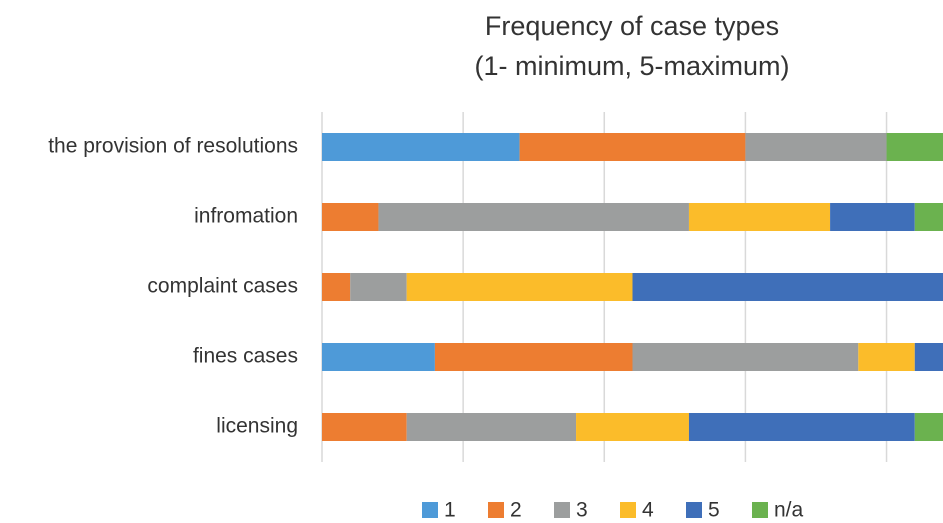 This screenshot has width=943, height=523. I want to click on chart-title: Frequency of case types, so click(632, 26).